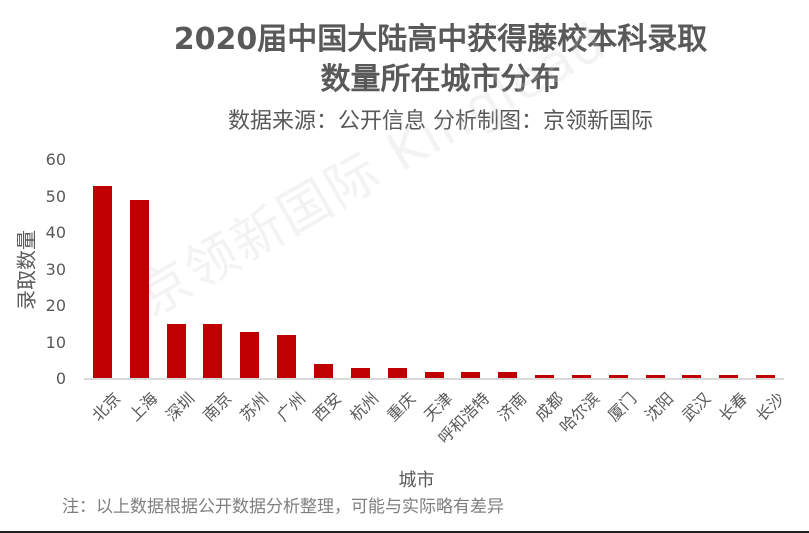 Image resolution: width=809 pixels, height=533 pixels. I want to click on x-tick-label: 哈尔滨, so click(580, 412).